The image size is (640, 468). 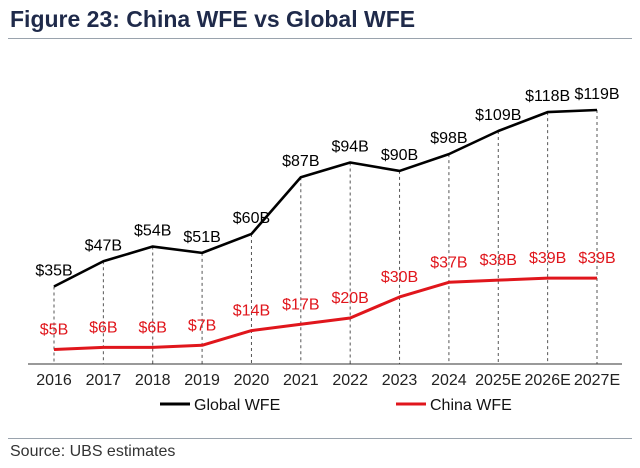 What do you see at coordinates (498, 115) in the screenshot?
I see `global-label-2025e: $109B` at bounding box center [498, 115].